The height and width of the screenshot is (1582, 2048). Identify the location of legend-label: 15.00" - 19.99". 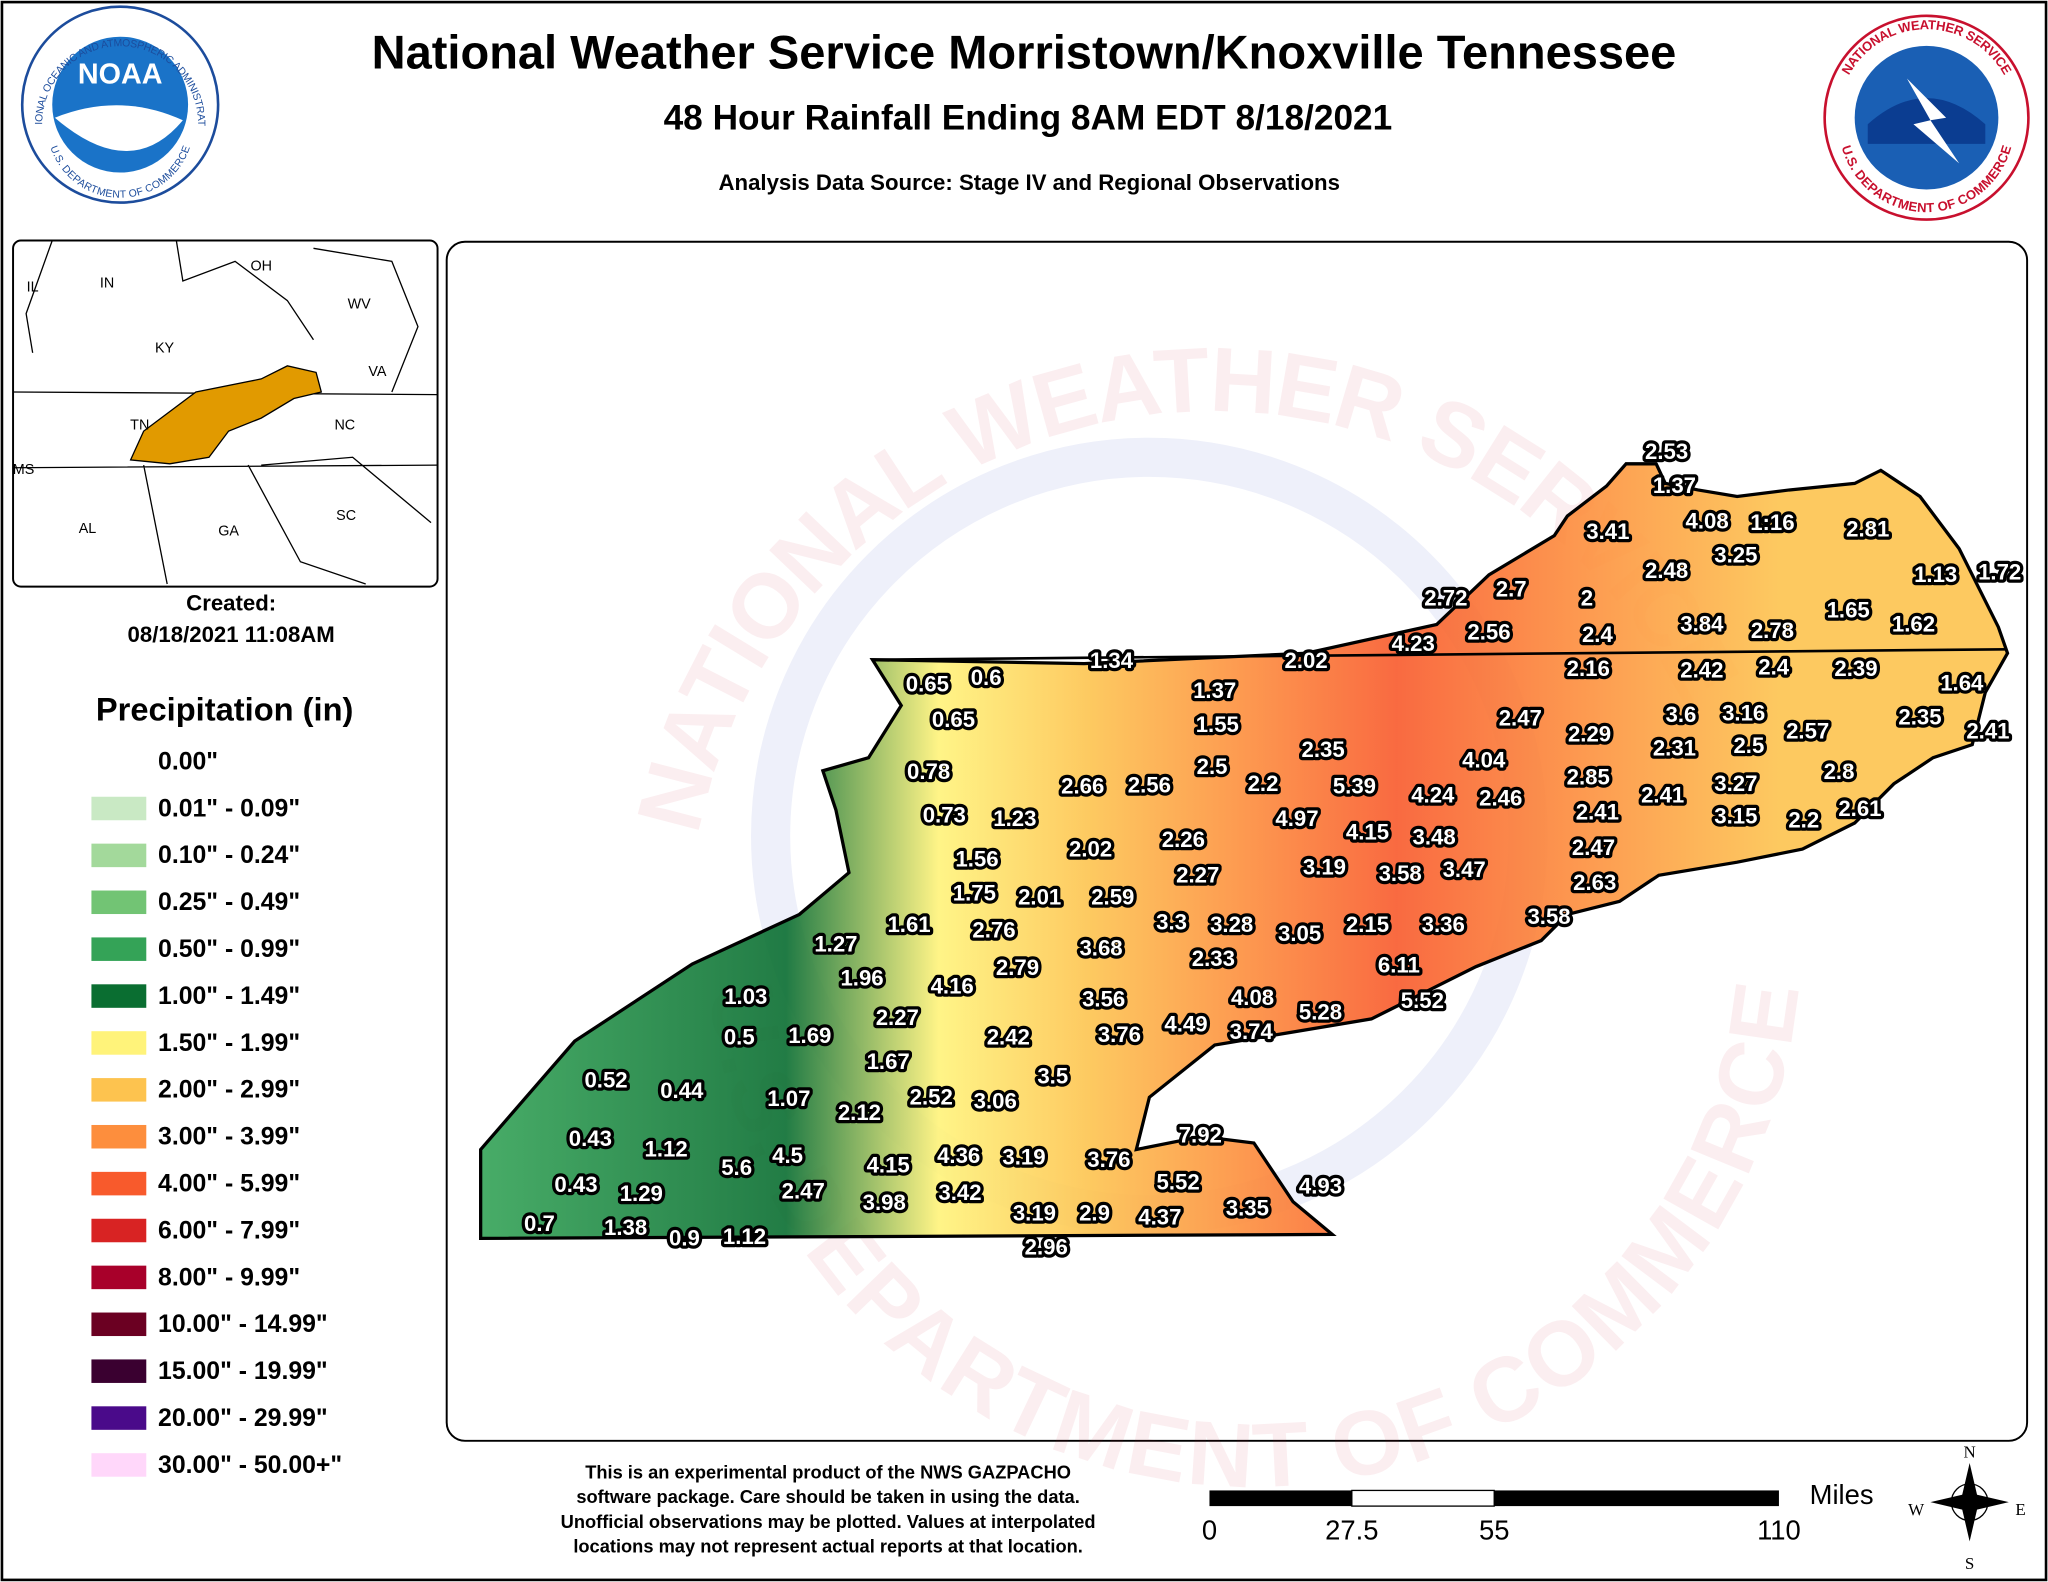
(243, 1371).